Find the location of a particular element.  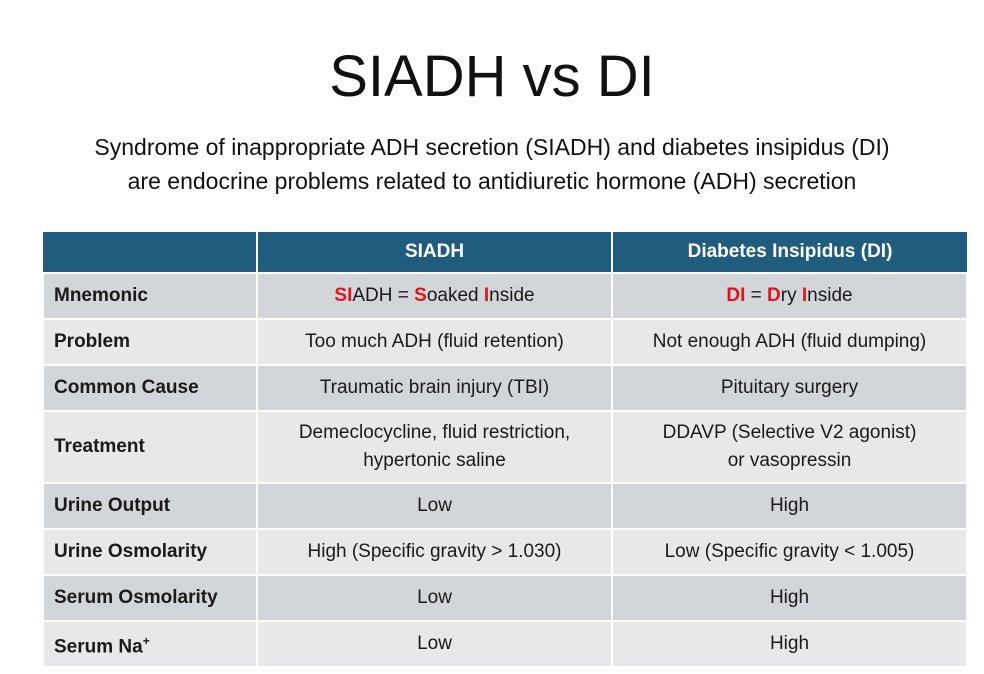

mnemonic-text: = is located at coordinates (756, 295).